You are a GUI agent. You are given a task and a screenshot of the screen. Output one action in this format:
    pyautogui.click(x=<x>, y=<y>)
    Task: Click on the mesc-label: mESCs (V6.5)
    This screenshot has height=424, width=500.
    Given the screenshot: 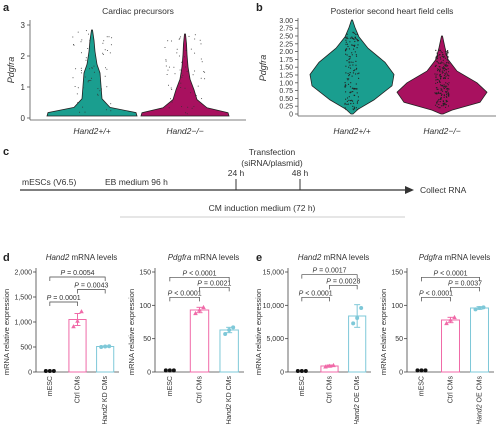 What is the action you would take?
    pyautogui.click(x=49, y=182)
    